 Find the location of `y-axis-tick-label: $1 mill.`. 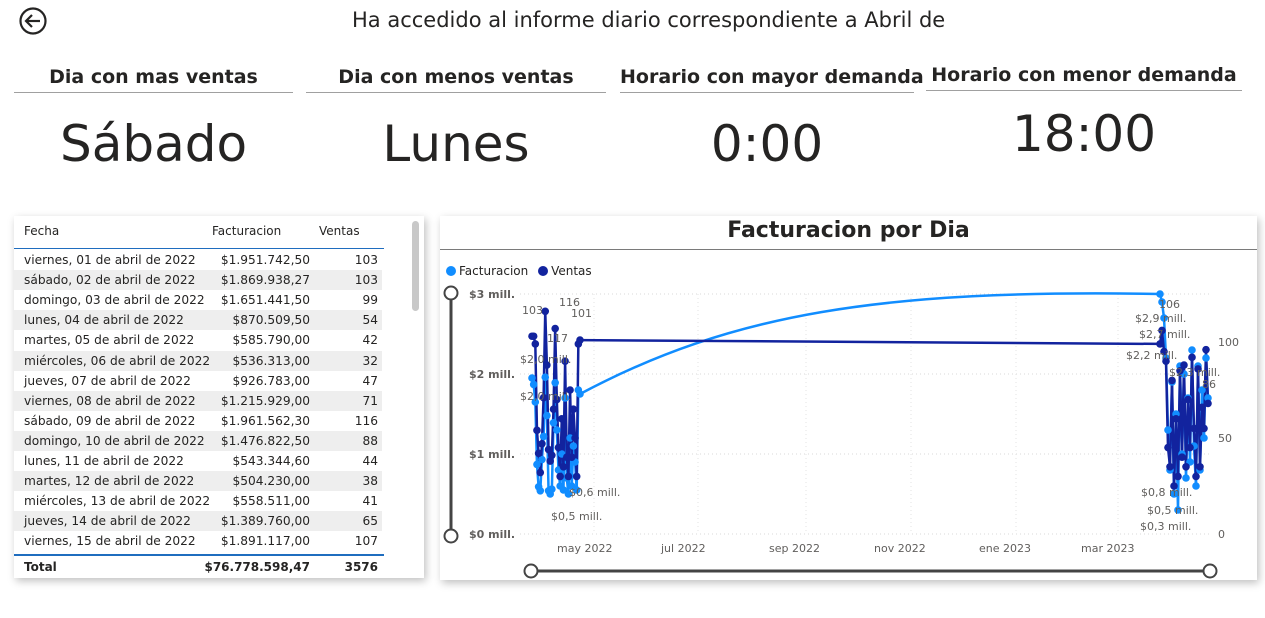

y-axis-tick-label: $1 mill. is located at coordinates (492, 454).